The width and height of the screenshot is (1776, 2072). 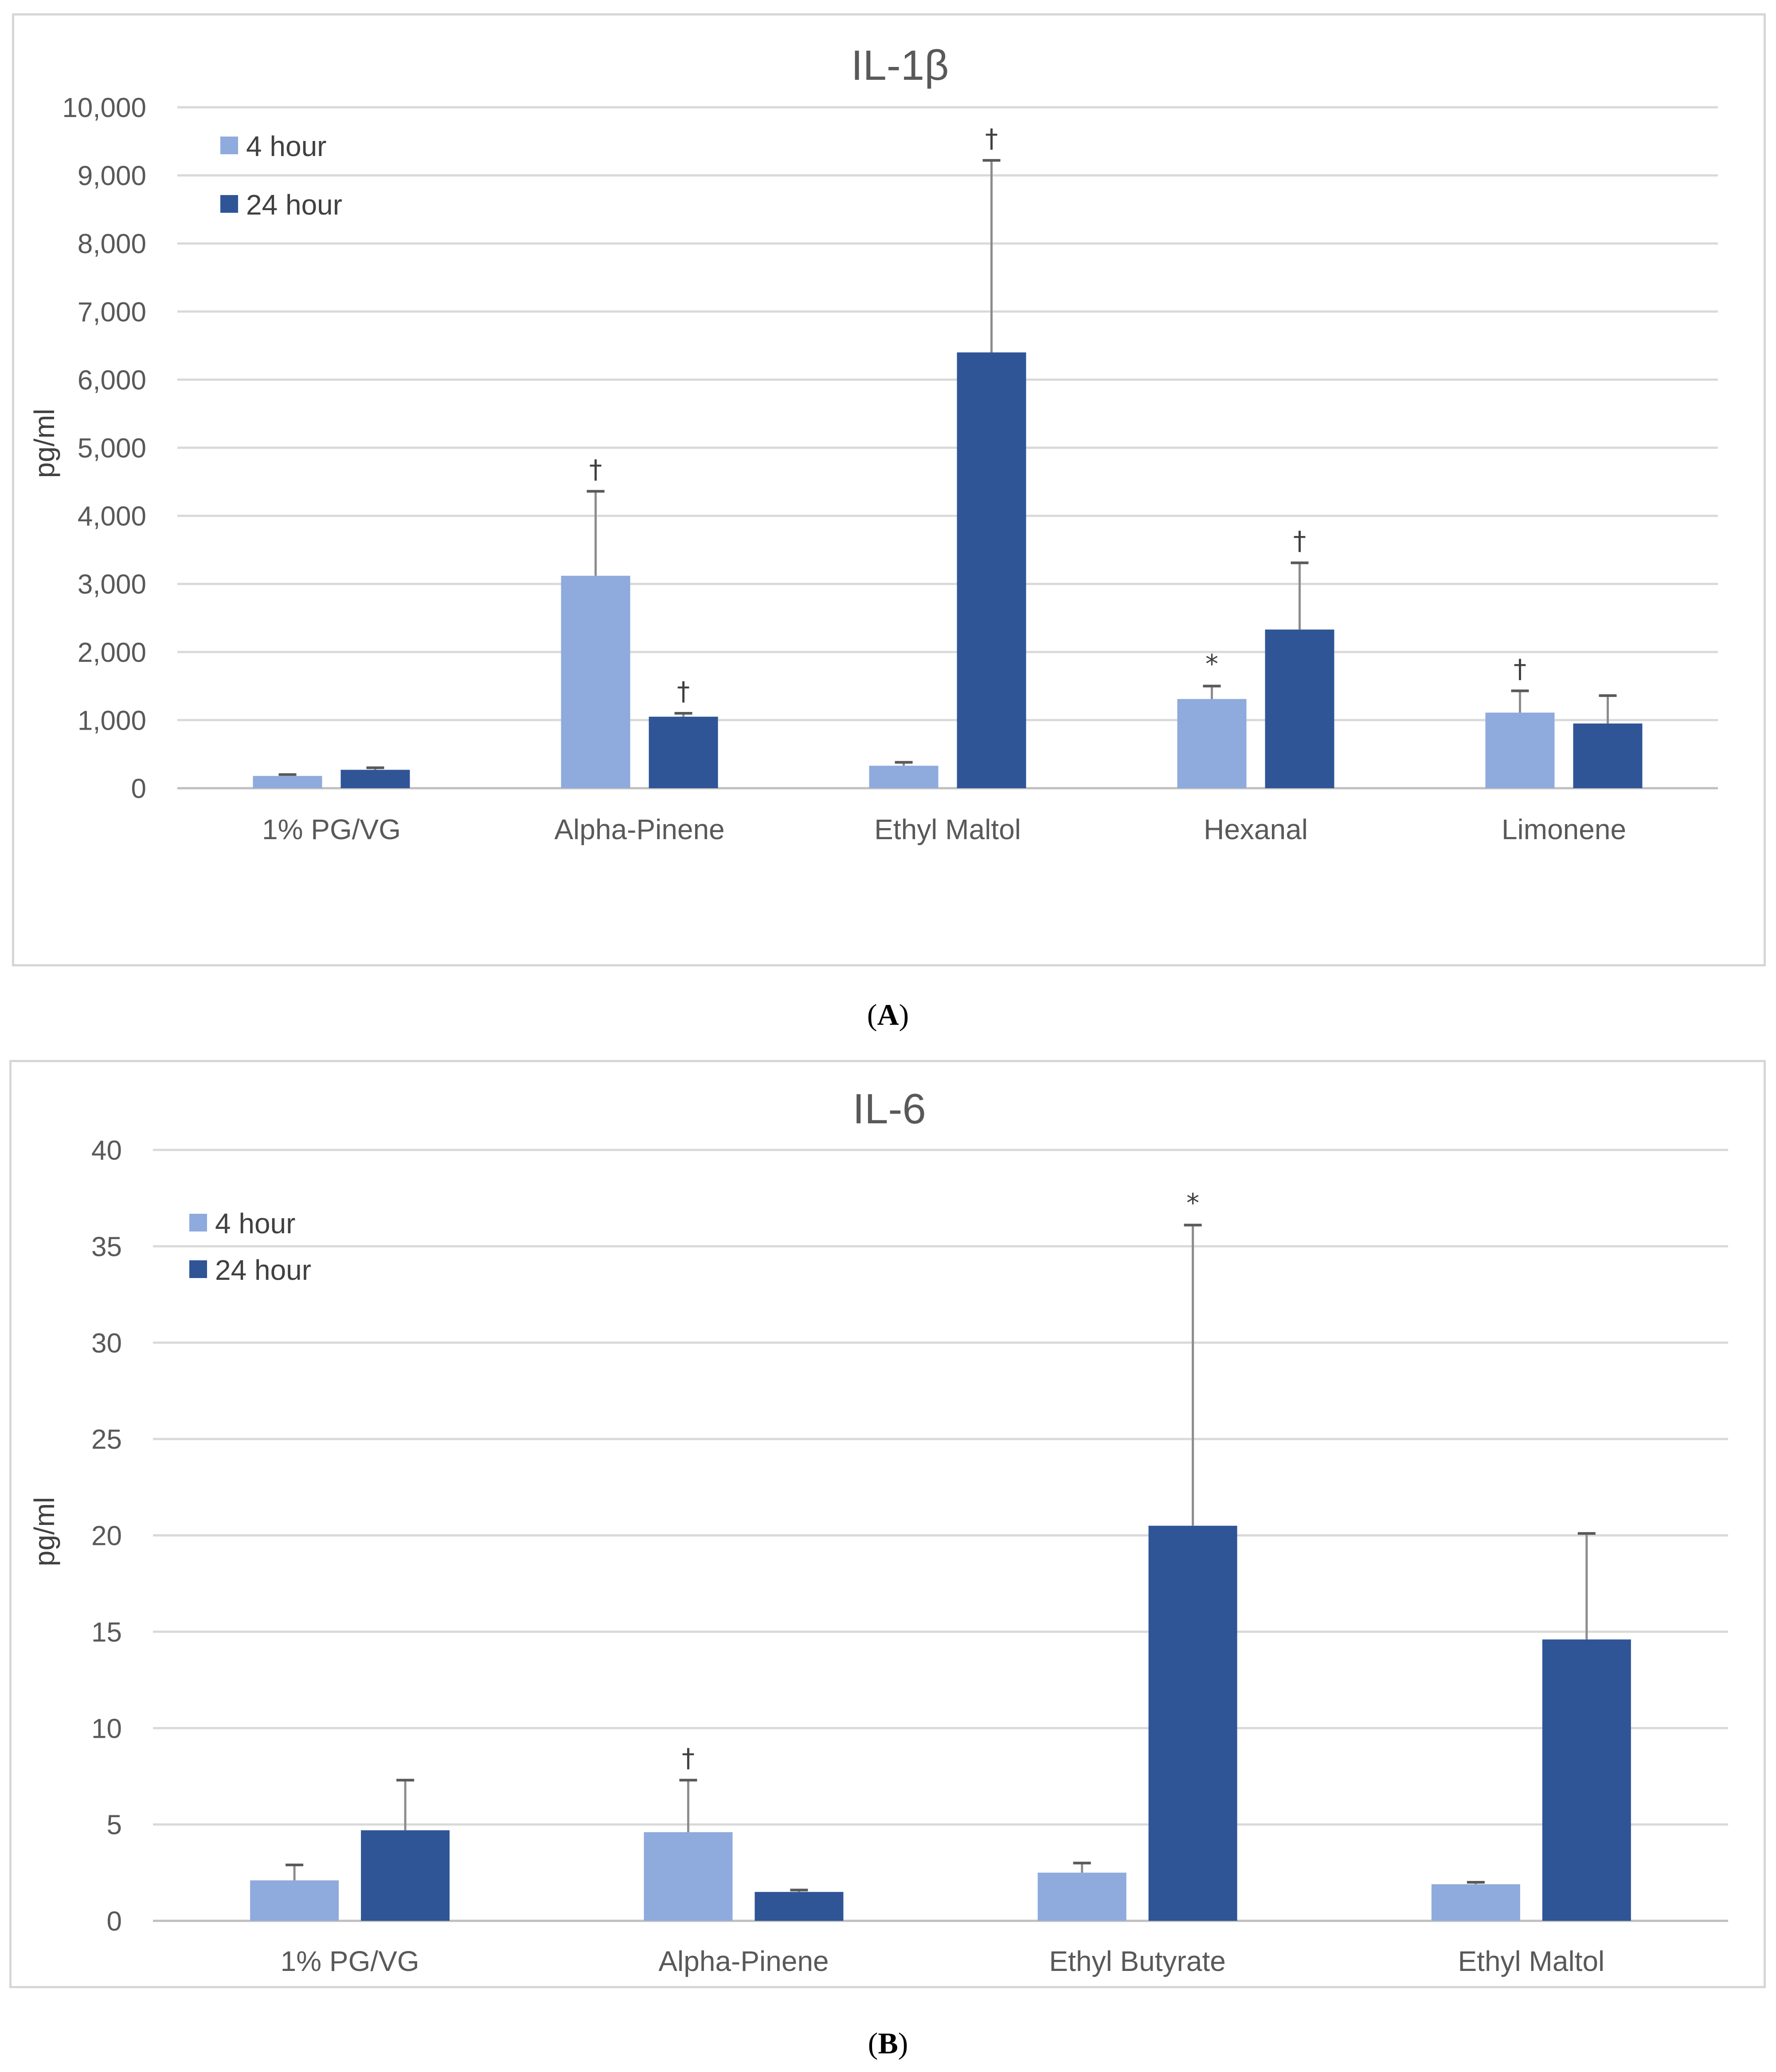 I want to click on chart-b-title: IL-6, so click(x=889, y=1109).